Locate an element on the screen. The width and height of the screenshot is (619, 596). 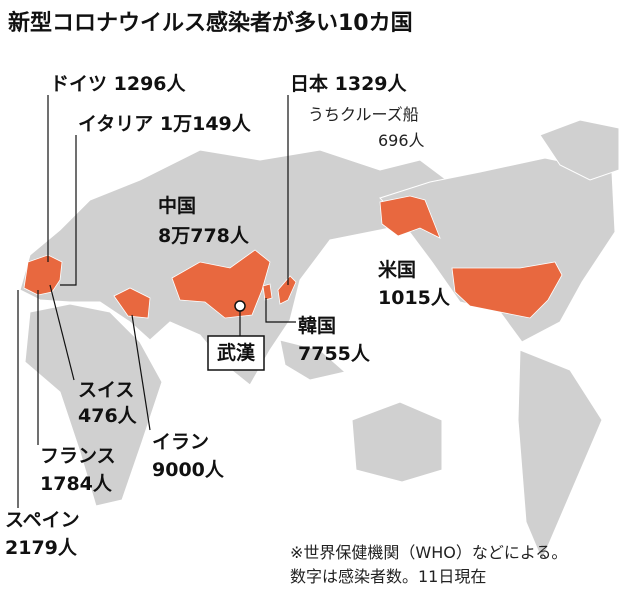
alaska is located at coordinates (410, 217).